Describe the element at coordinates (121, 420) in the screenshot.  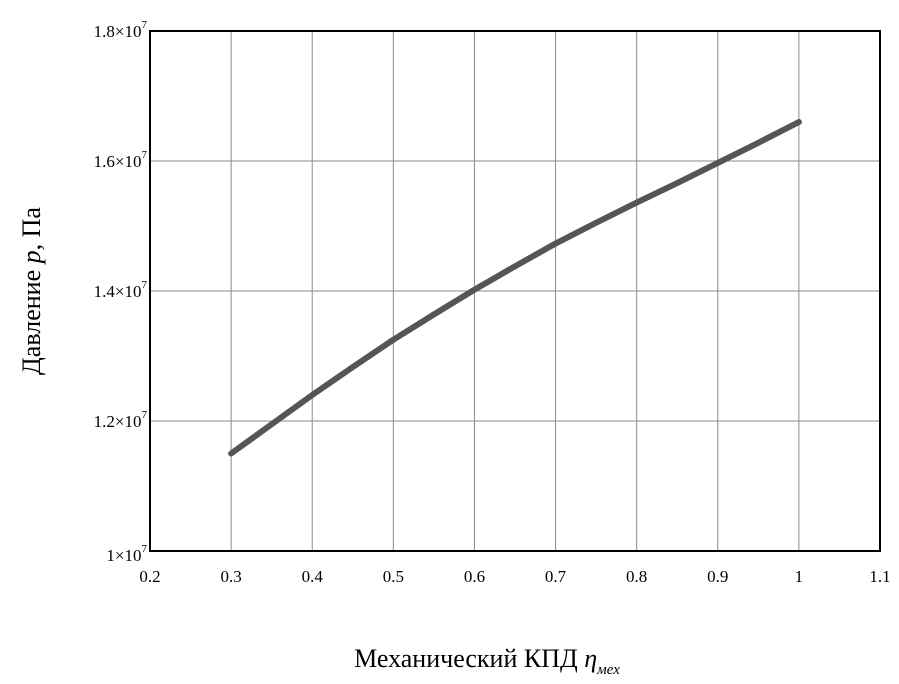
I see `y-tick-label: 1.2×10⁷` at that location.